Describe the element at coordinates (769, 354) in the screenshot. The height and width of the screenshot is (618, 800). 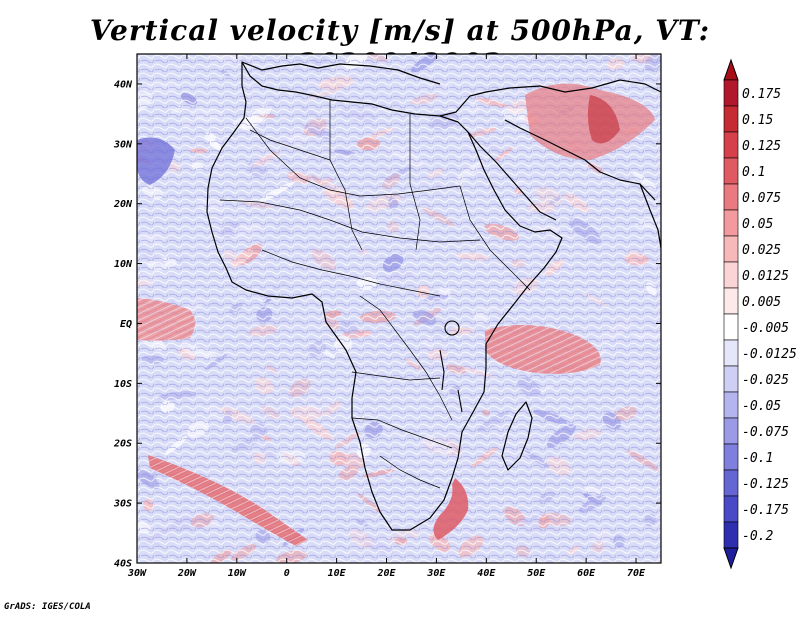
I see `colorbar-label: -0.0125` at that location.